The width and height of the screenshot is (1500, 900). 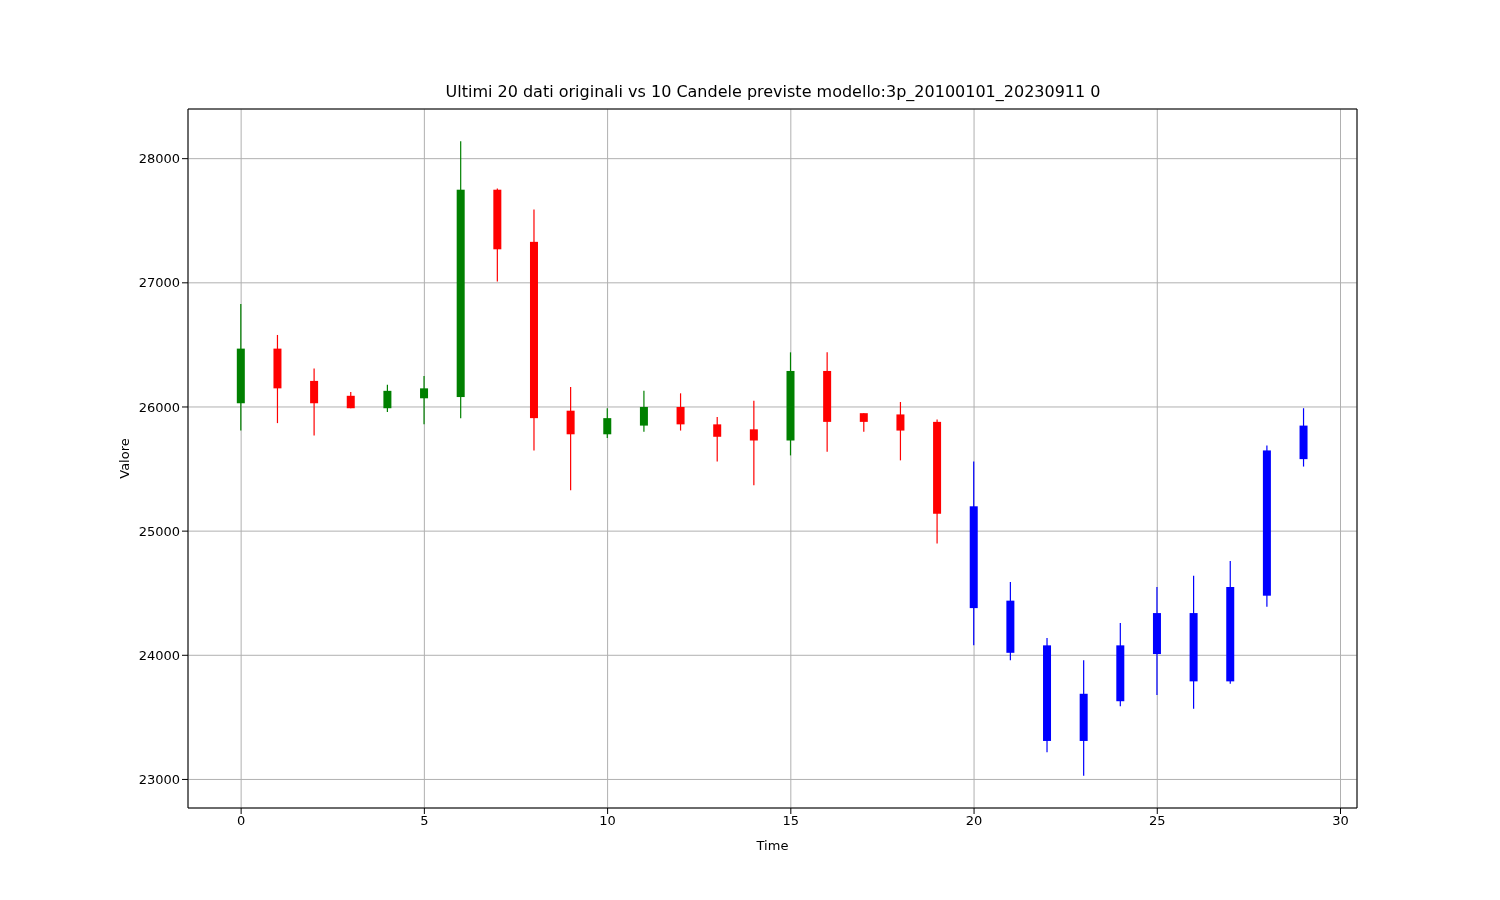 What do you see at coordinates (424, 821) in the screenshot?
I see `x-tick-label: 5` at bounding box center [424, 821].